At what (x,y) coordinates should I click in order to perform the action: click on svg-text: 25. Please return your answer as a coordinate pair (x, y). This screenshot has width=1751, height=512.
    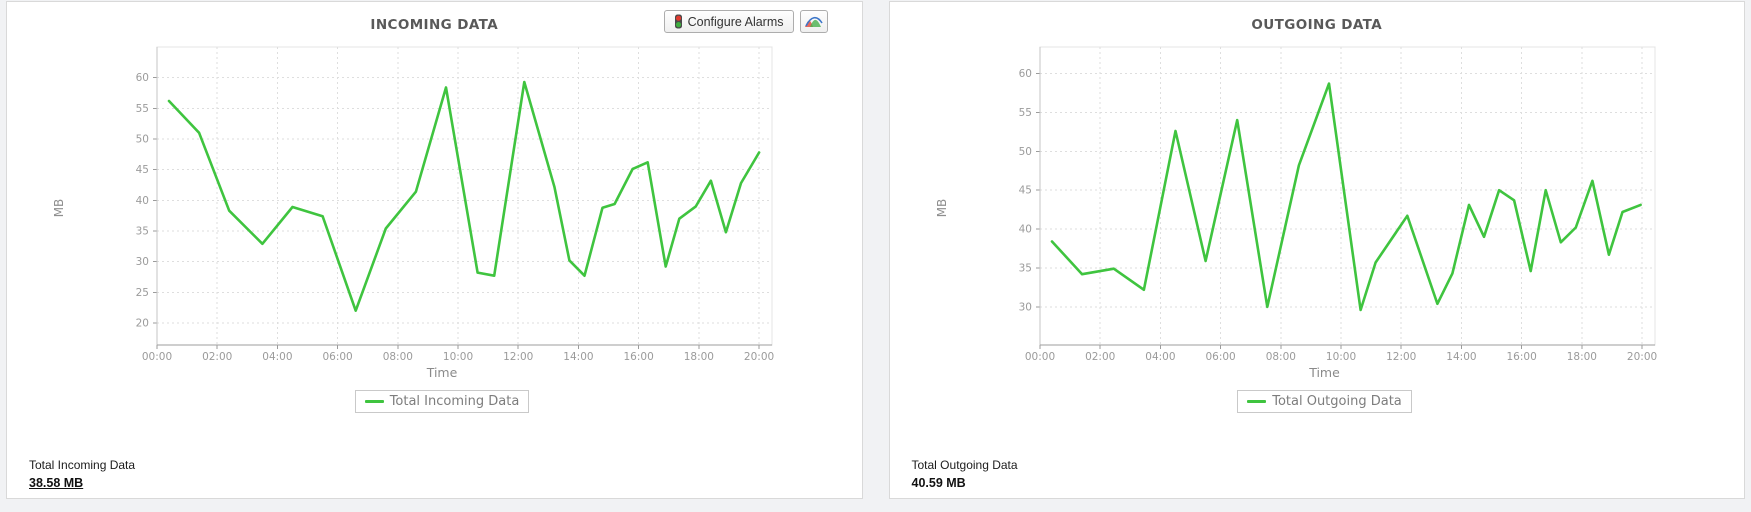
    Looking at the image, I should click on (142, 293).